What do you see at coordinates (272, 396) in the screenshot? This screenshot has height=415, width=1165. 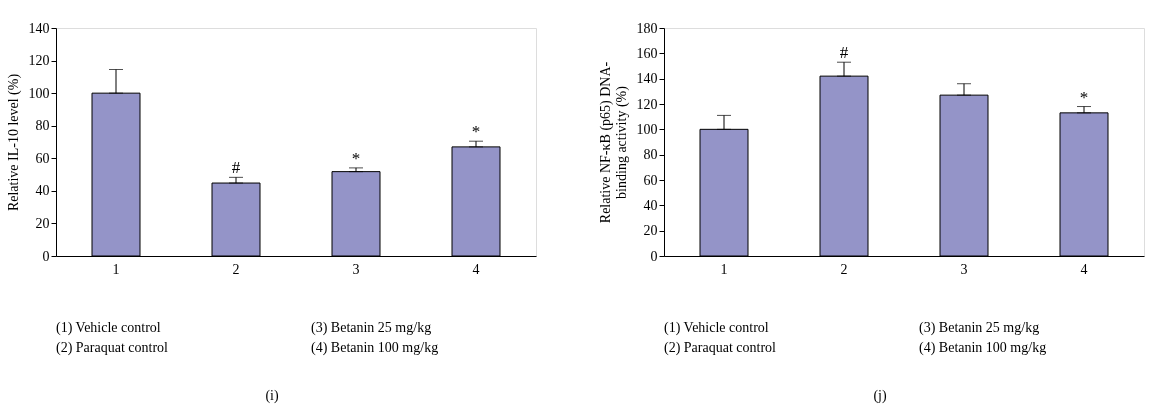 I see `text: (i)` at bounding box center [272, 396].